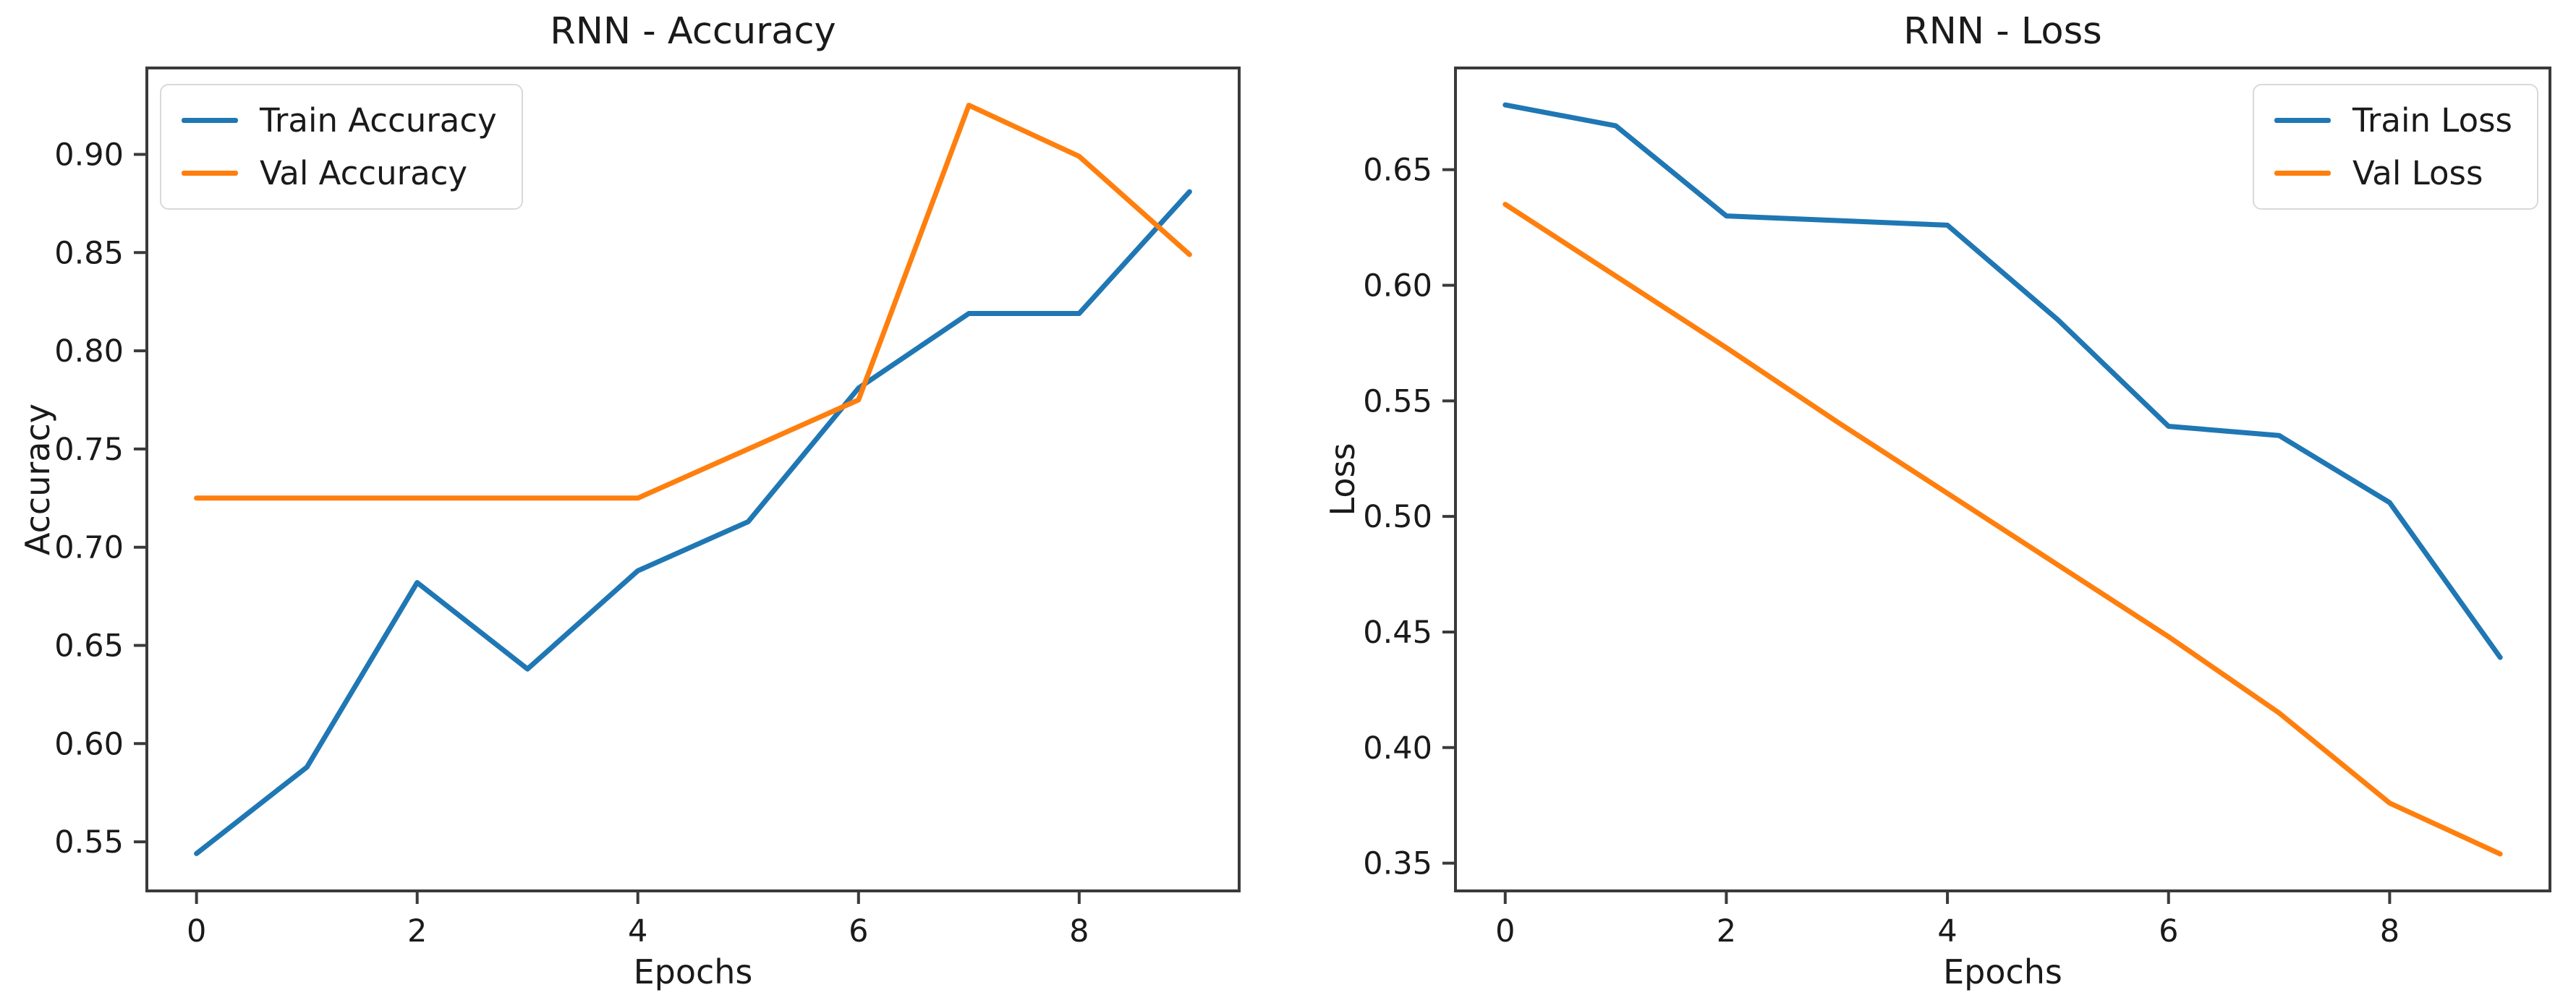 This screenshot has height=1003, width=2576. What do you see at coordinates (89, 351) in the screenshot?
I see `y-tick-label: 0.80` at bounding box center [89, 351].